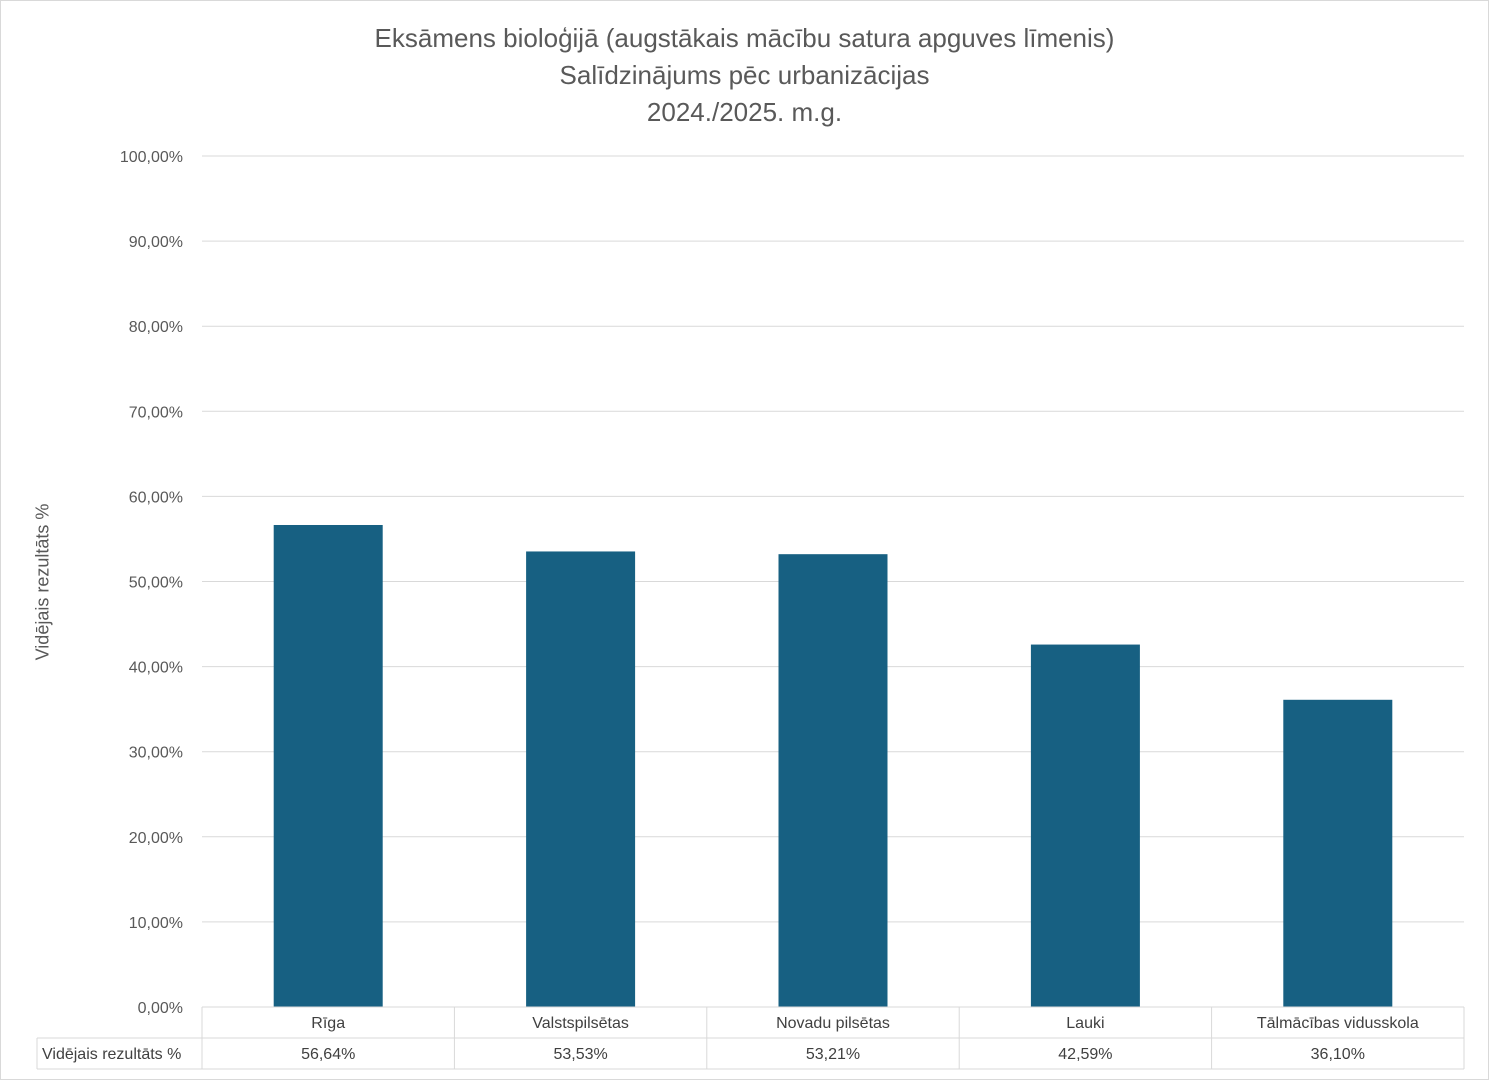  What do you see at coordinates (151, 157) in the screenshot?
I see `y-tick-label: 100,00%` at bounding box center [151, 157].